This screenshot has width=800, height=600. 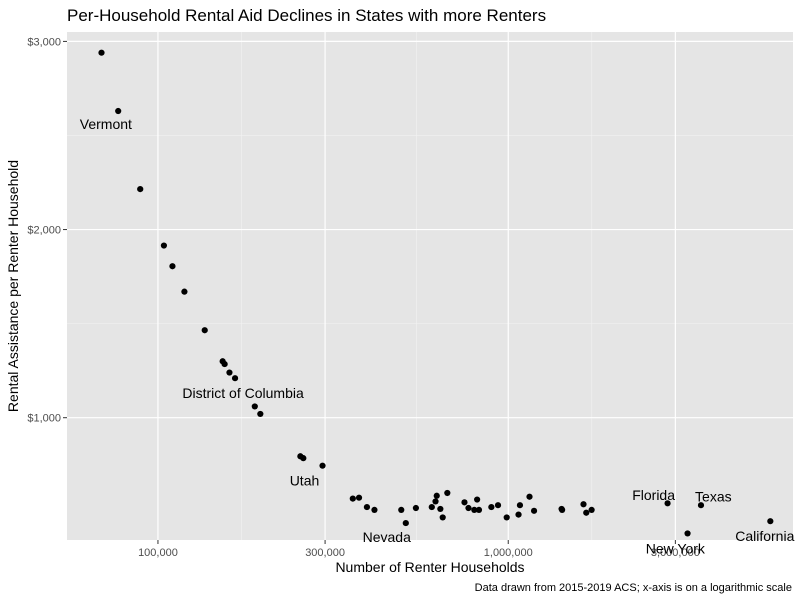 I want to click on x-tick-label: 300,000, so click(x=325, y=553).